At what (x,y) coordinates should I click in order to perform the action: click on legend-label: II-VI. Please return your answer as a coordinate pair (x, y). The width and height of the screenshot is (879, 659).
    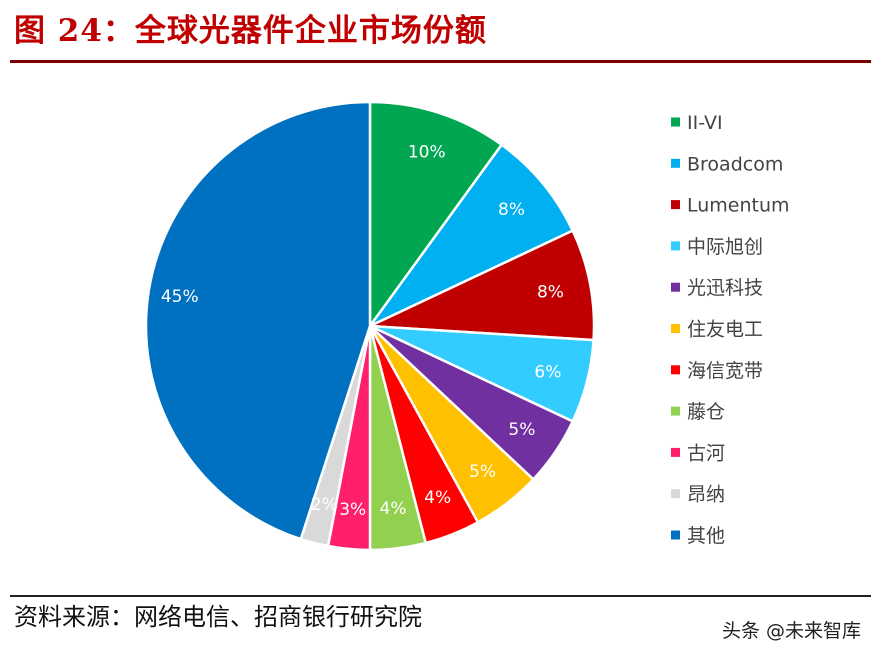
    Looking at the image, I should click on (705, 123).